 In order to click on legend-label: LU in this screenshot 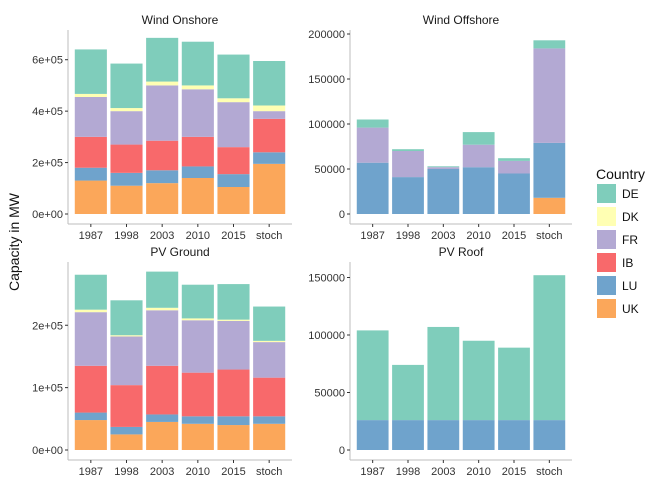, I will do `click(629, 286)`.